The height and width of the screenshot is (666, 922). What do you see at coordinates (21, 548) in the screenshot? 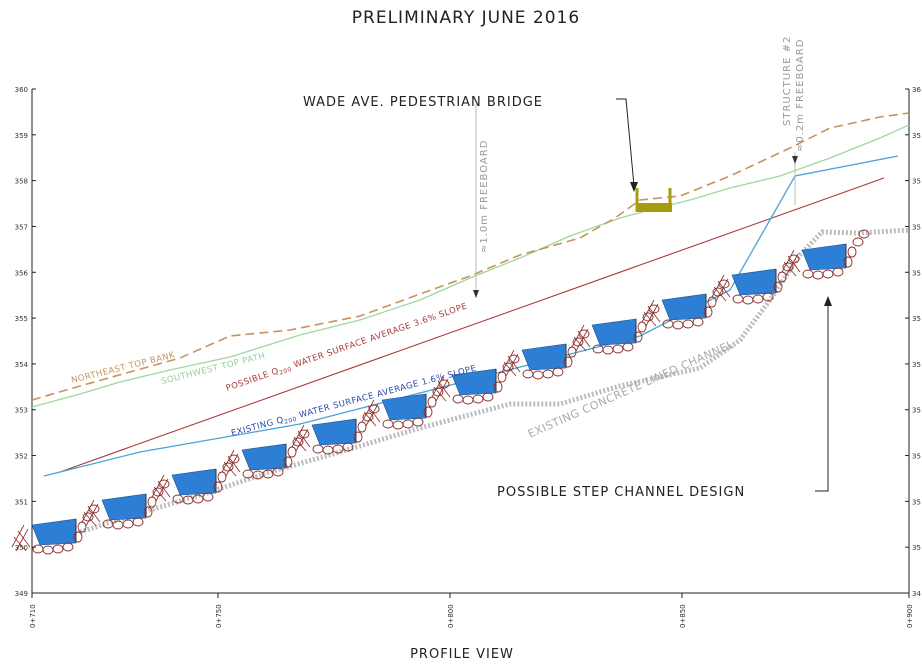
I see `y-tick-label-left: 350` at bounding box center [21, 548].